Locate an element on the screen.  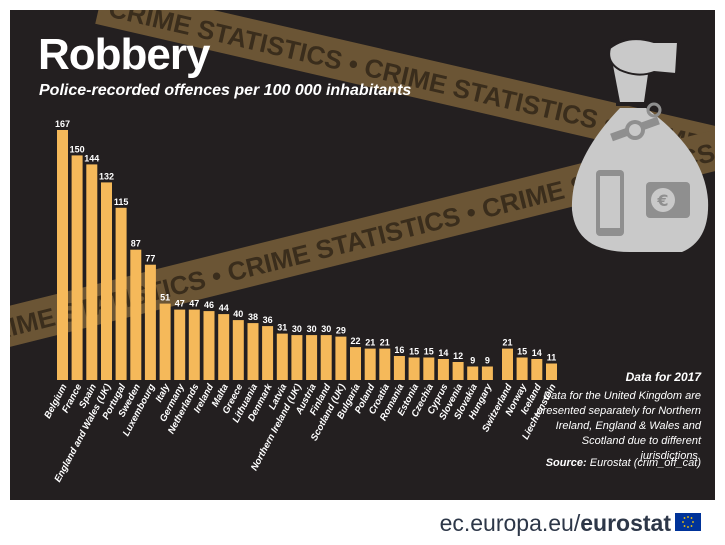
bar-sweden is located at coordinates (136, 314).